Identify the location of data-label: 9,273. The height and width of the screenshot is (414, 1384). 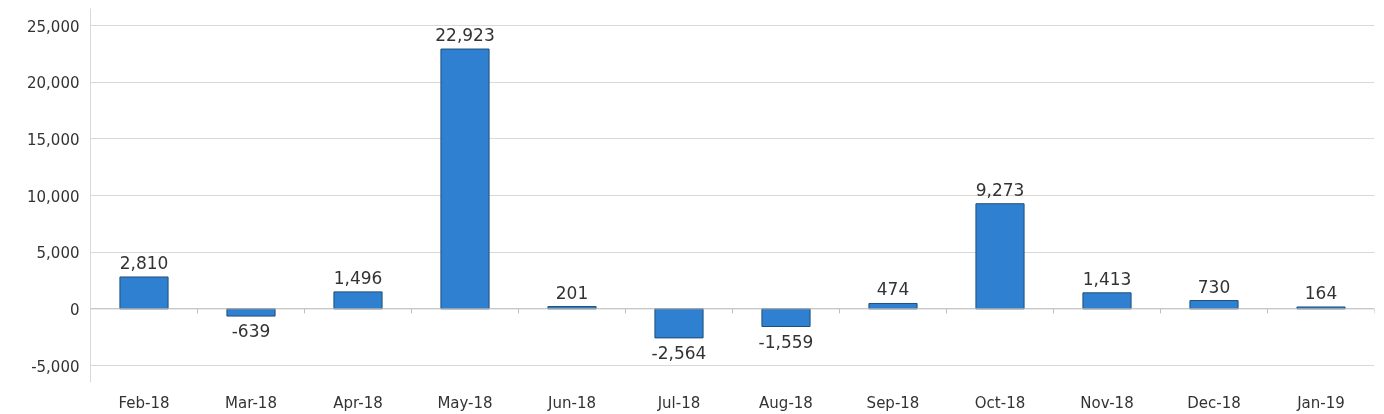
(1000, 189).